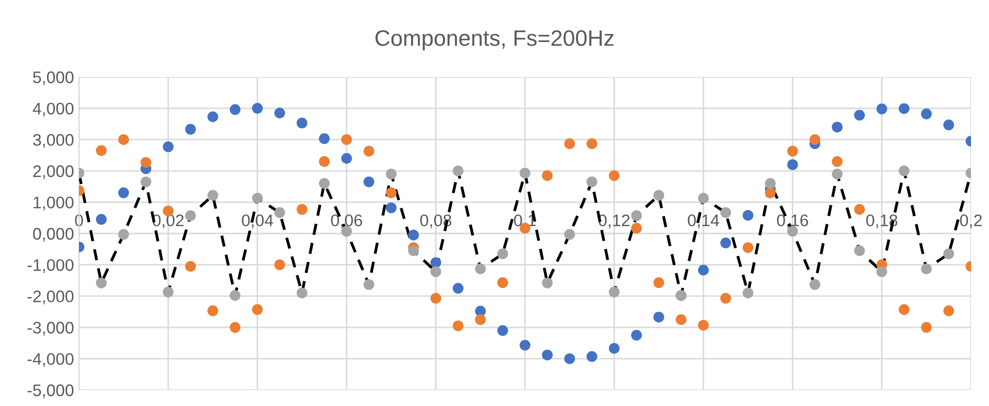 This screenshot has height=406, width=989. What do you see at coordinates (258, 221) in the screenshot?
I see `x-tick-label: 0,04` at bounding box center [258, 221].